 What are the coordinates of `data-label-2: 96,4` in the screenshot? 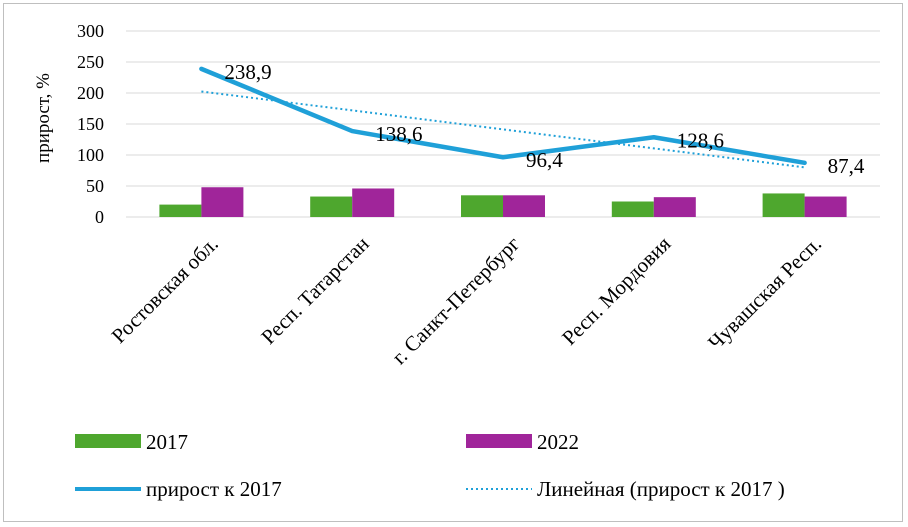 It's located at (544, 160).